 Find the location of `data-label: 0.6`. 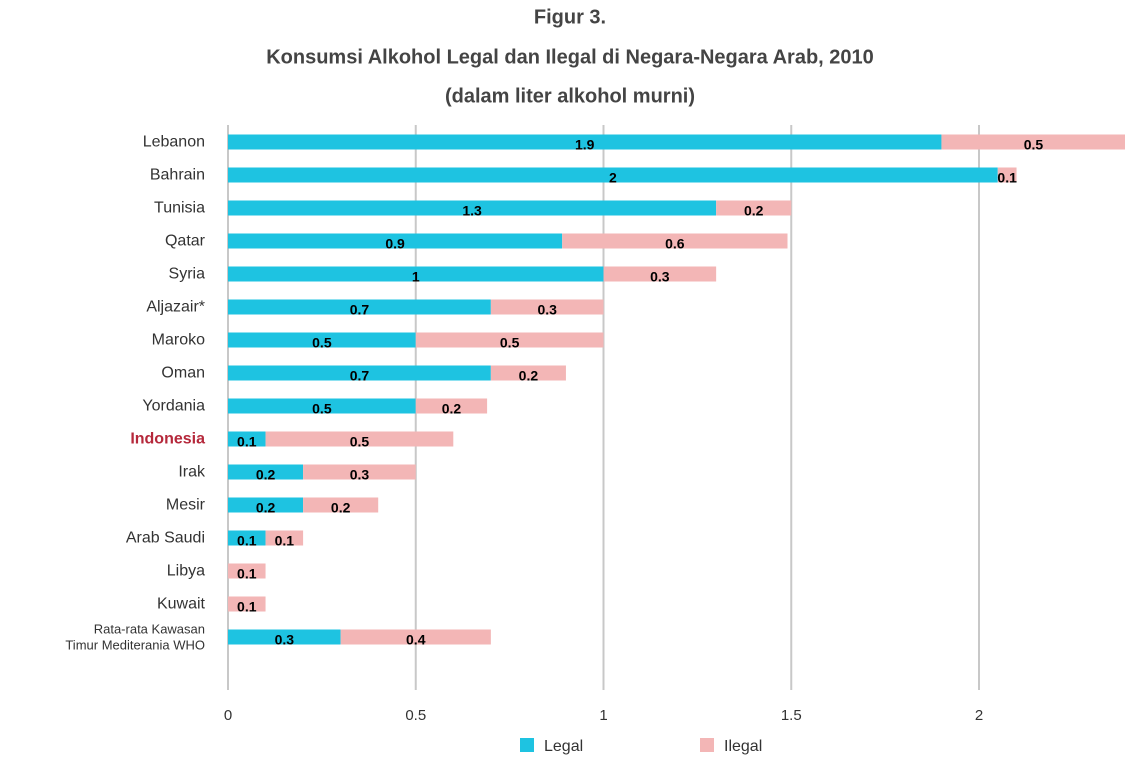

data-label: 0.6 is located at coordinates (675, 244).